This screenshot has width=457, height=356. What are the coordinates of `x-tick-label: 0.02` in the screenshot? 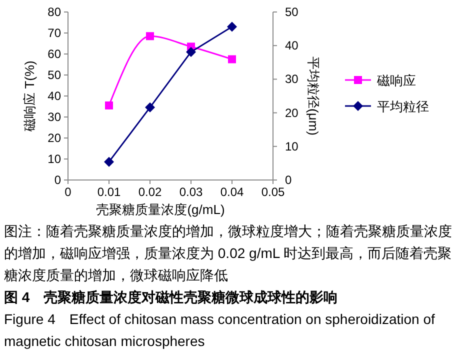 It's located at (150, 192).